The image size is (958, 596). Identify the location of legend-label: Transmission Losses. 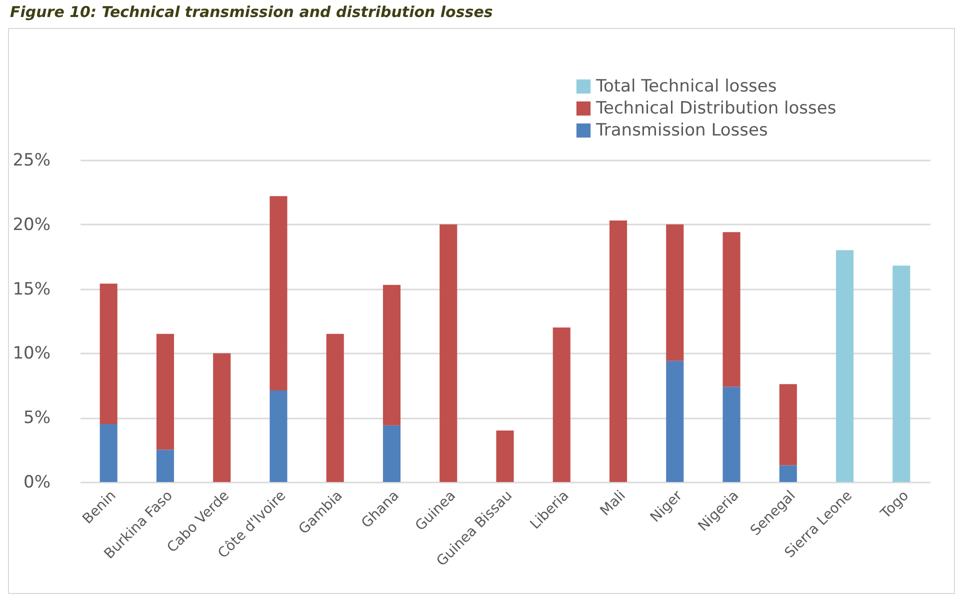
(681, 130).